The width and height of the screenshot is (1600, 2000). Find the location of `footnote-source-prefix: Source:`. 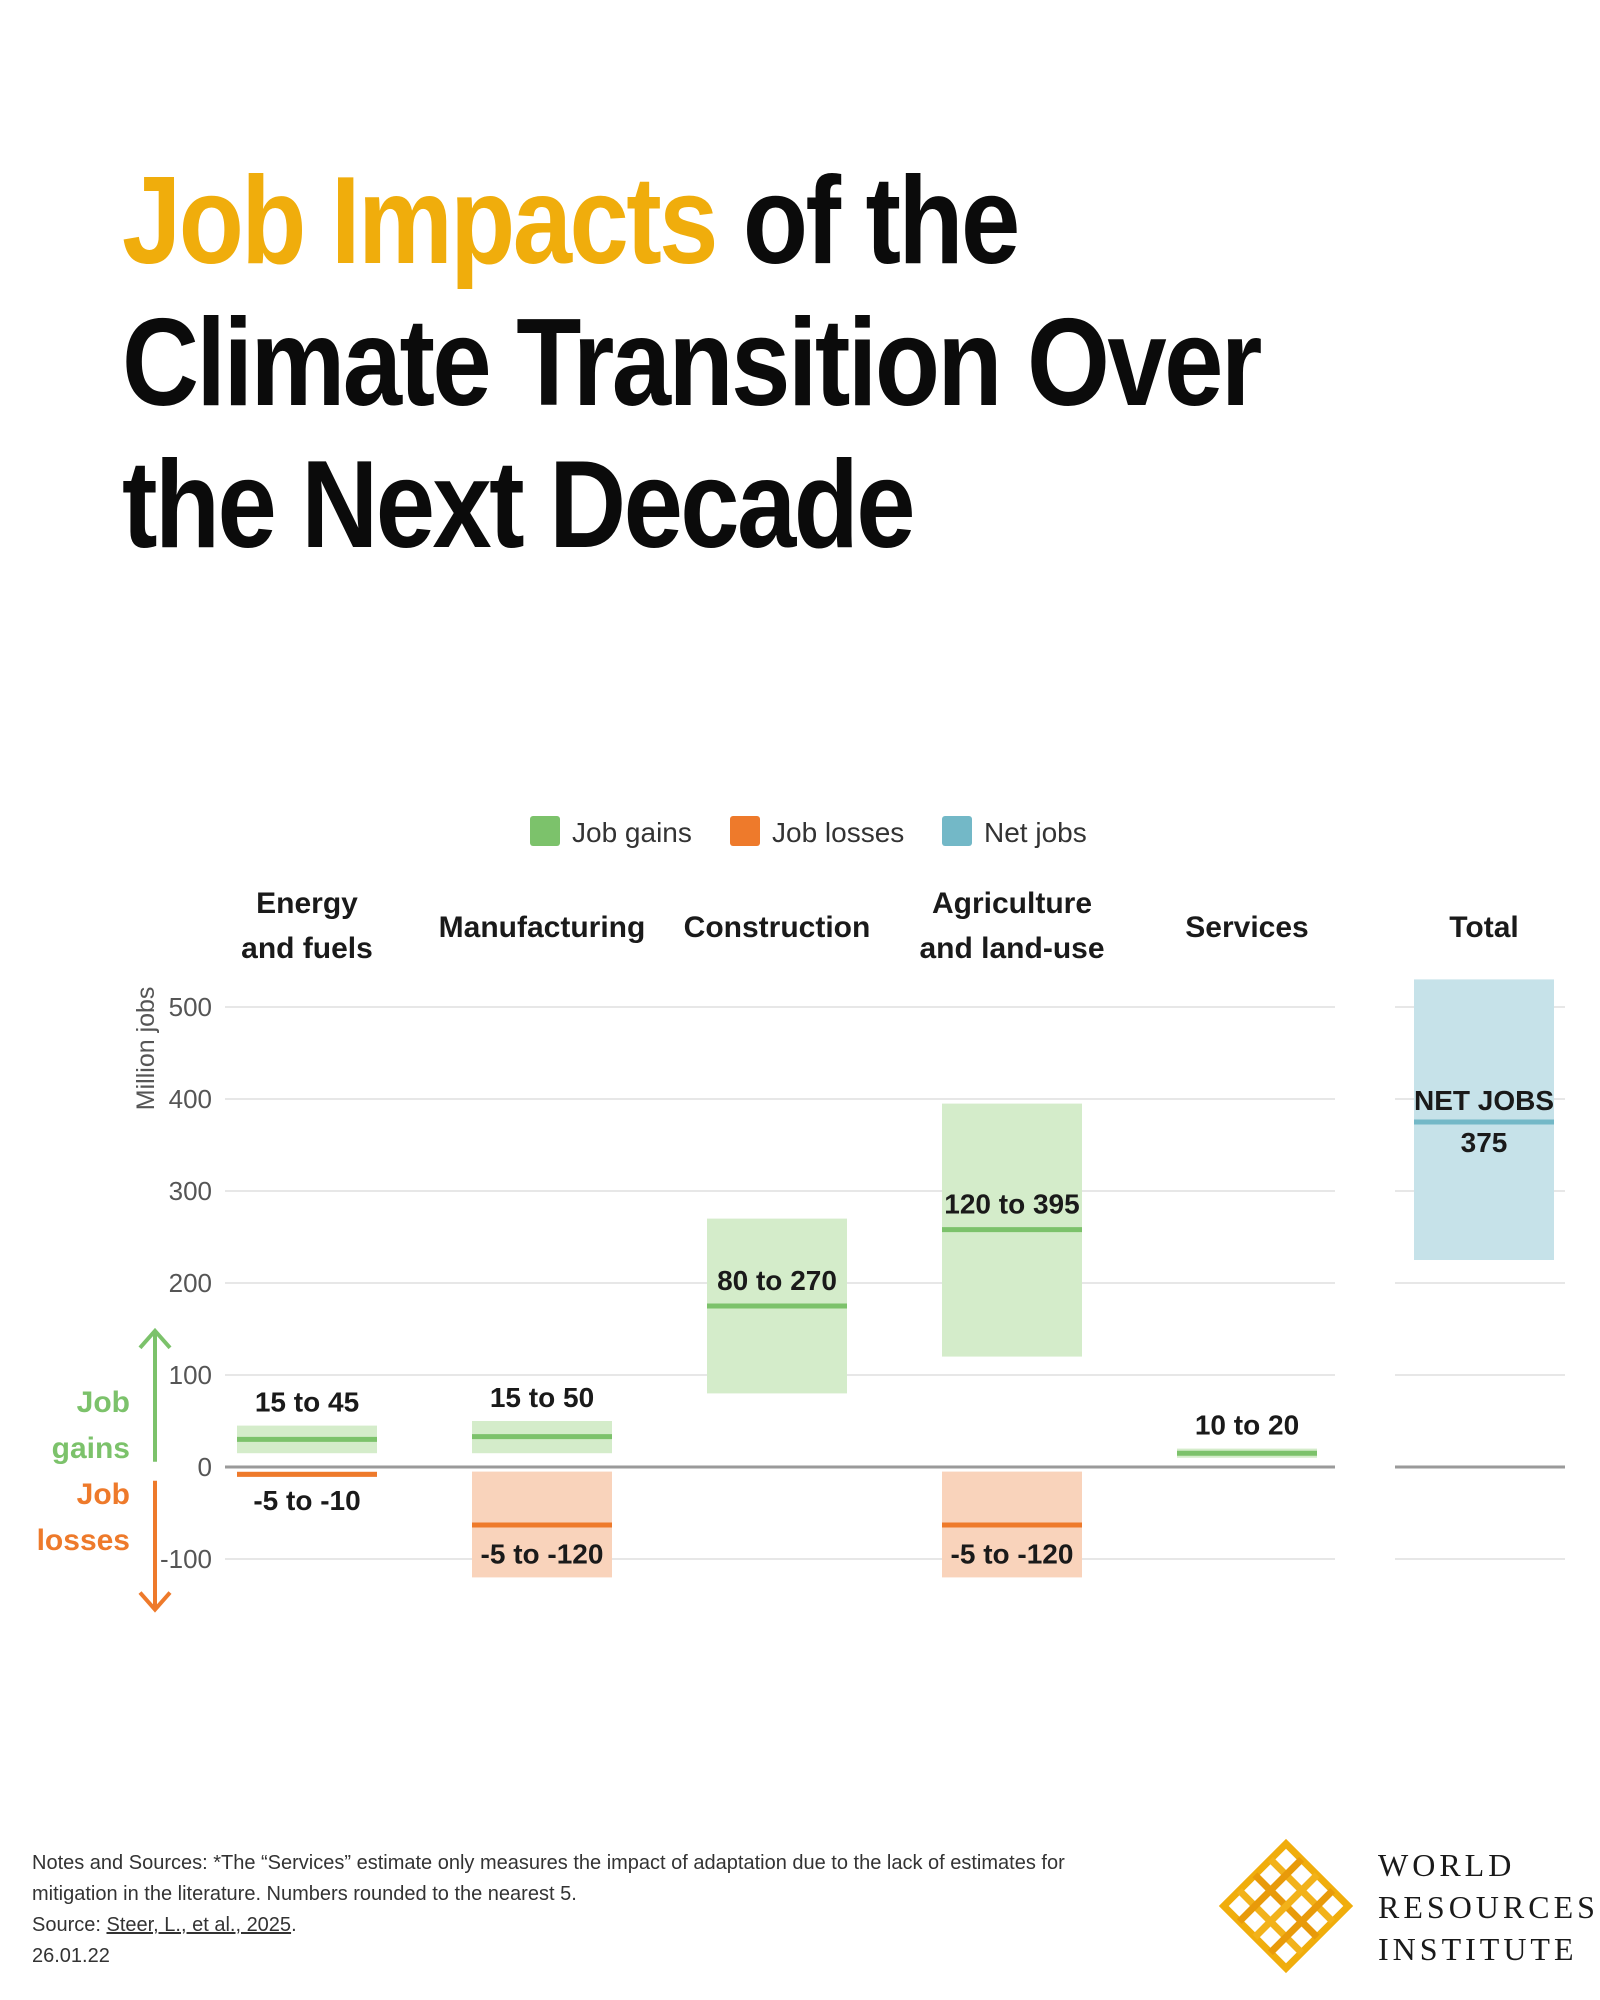

footnote-source-prefix: Source: is located at coordinates (69, 1925).